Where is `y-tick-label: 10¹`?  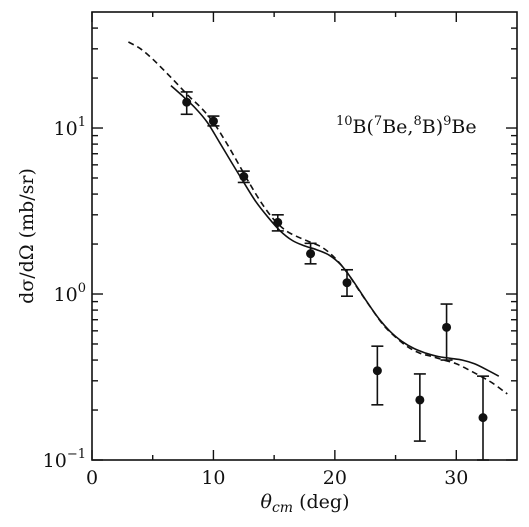 y-tick-label: 10¹ is located at coordinates (70, 127).